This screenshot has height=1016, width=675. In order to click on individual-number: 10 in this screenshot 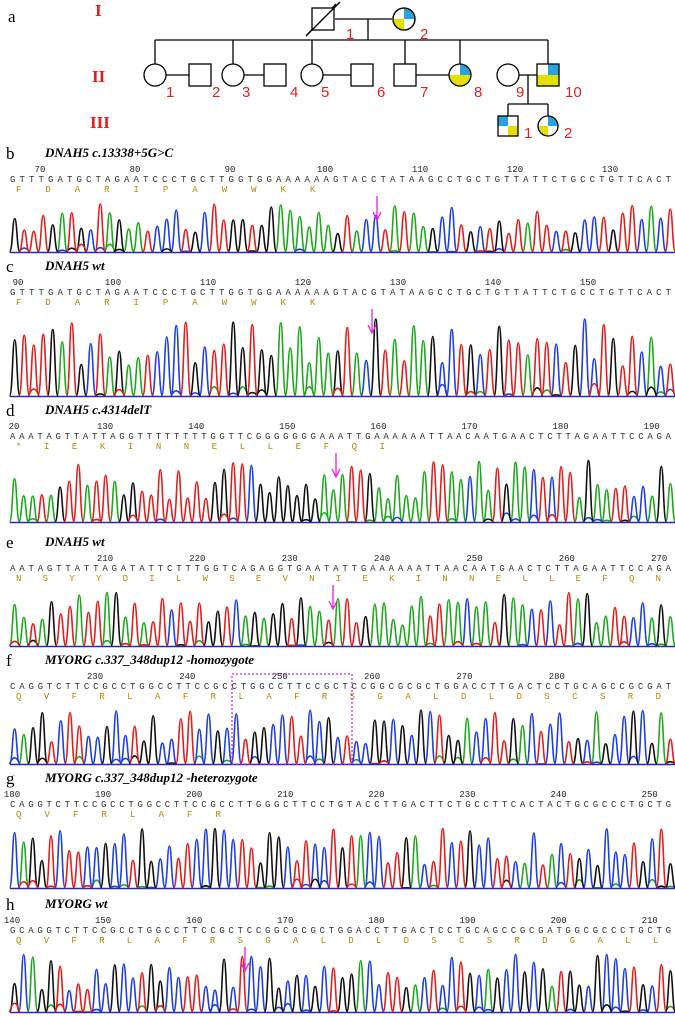, I will do `click(573, 92)`.